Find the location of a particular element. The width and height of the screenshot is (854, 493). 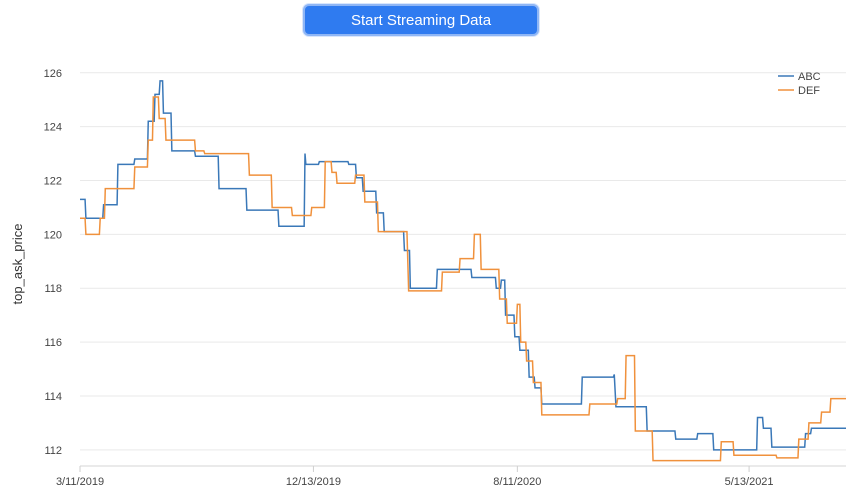

x-tick-label: 3/11/2019 is located at coordinates (80, 482).